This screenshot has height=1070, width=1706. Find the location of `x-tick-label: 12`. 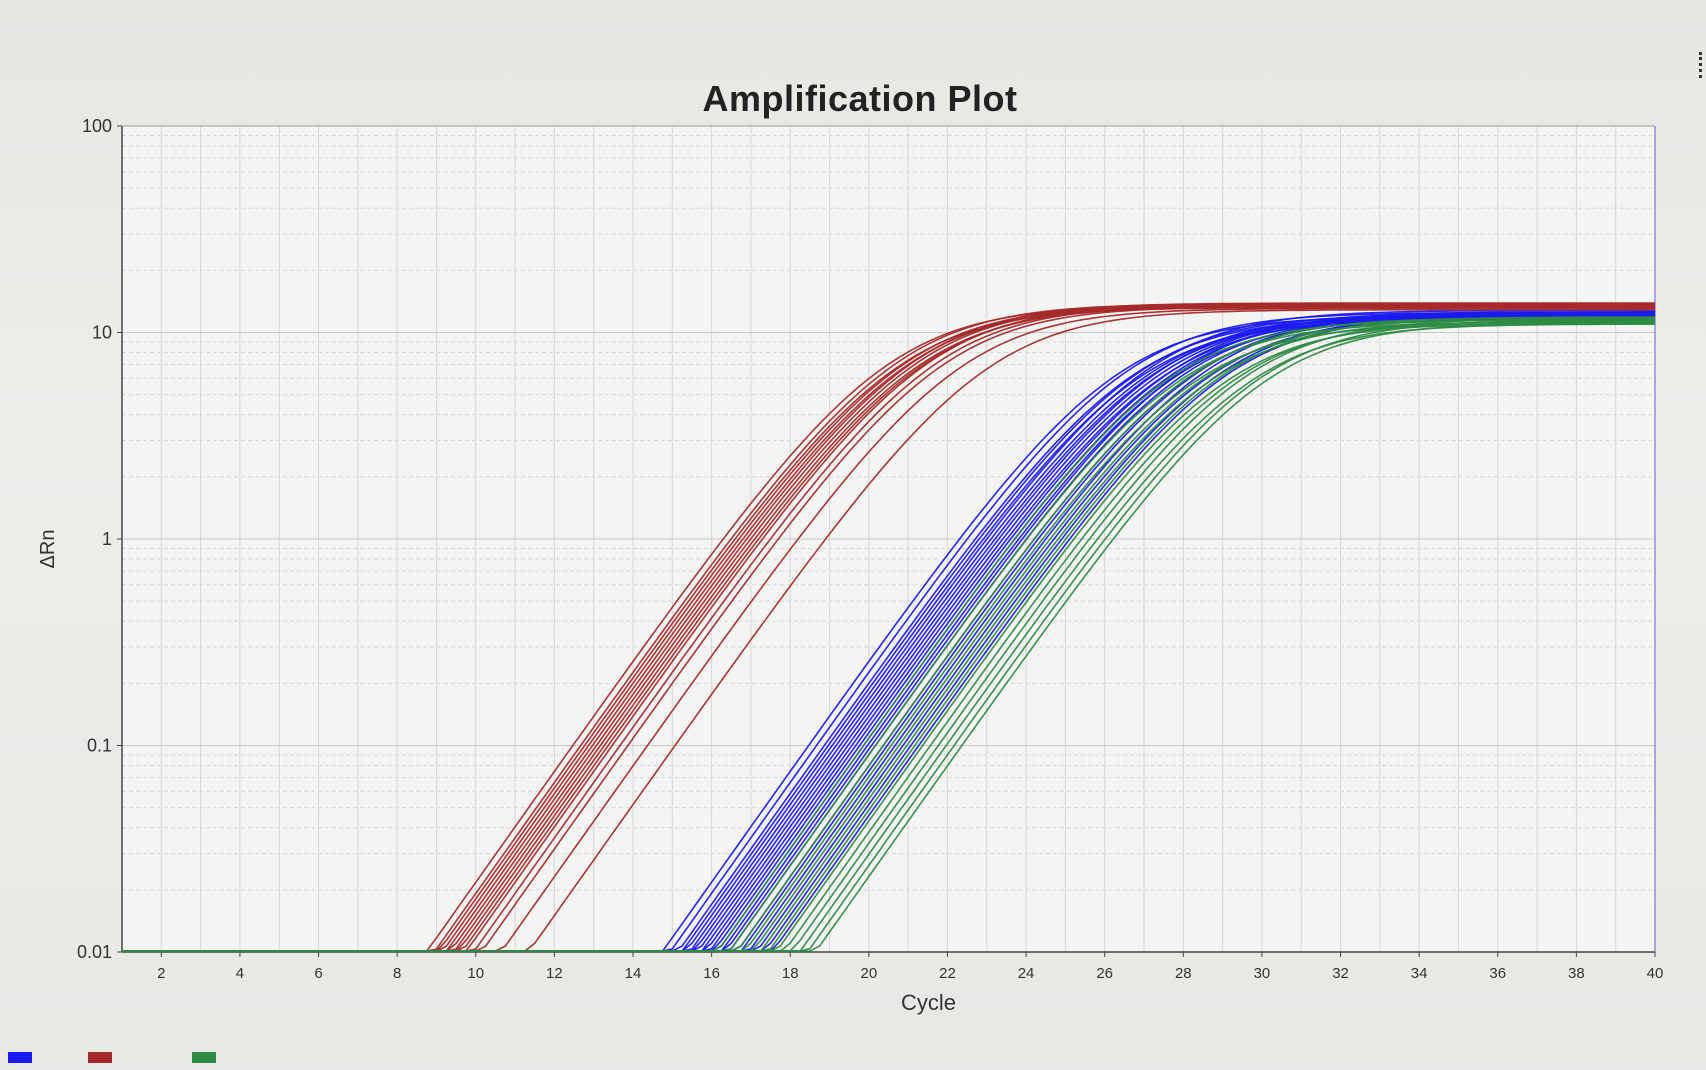

x-tick-label: 12 is located at coordinates (554, 973).